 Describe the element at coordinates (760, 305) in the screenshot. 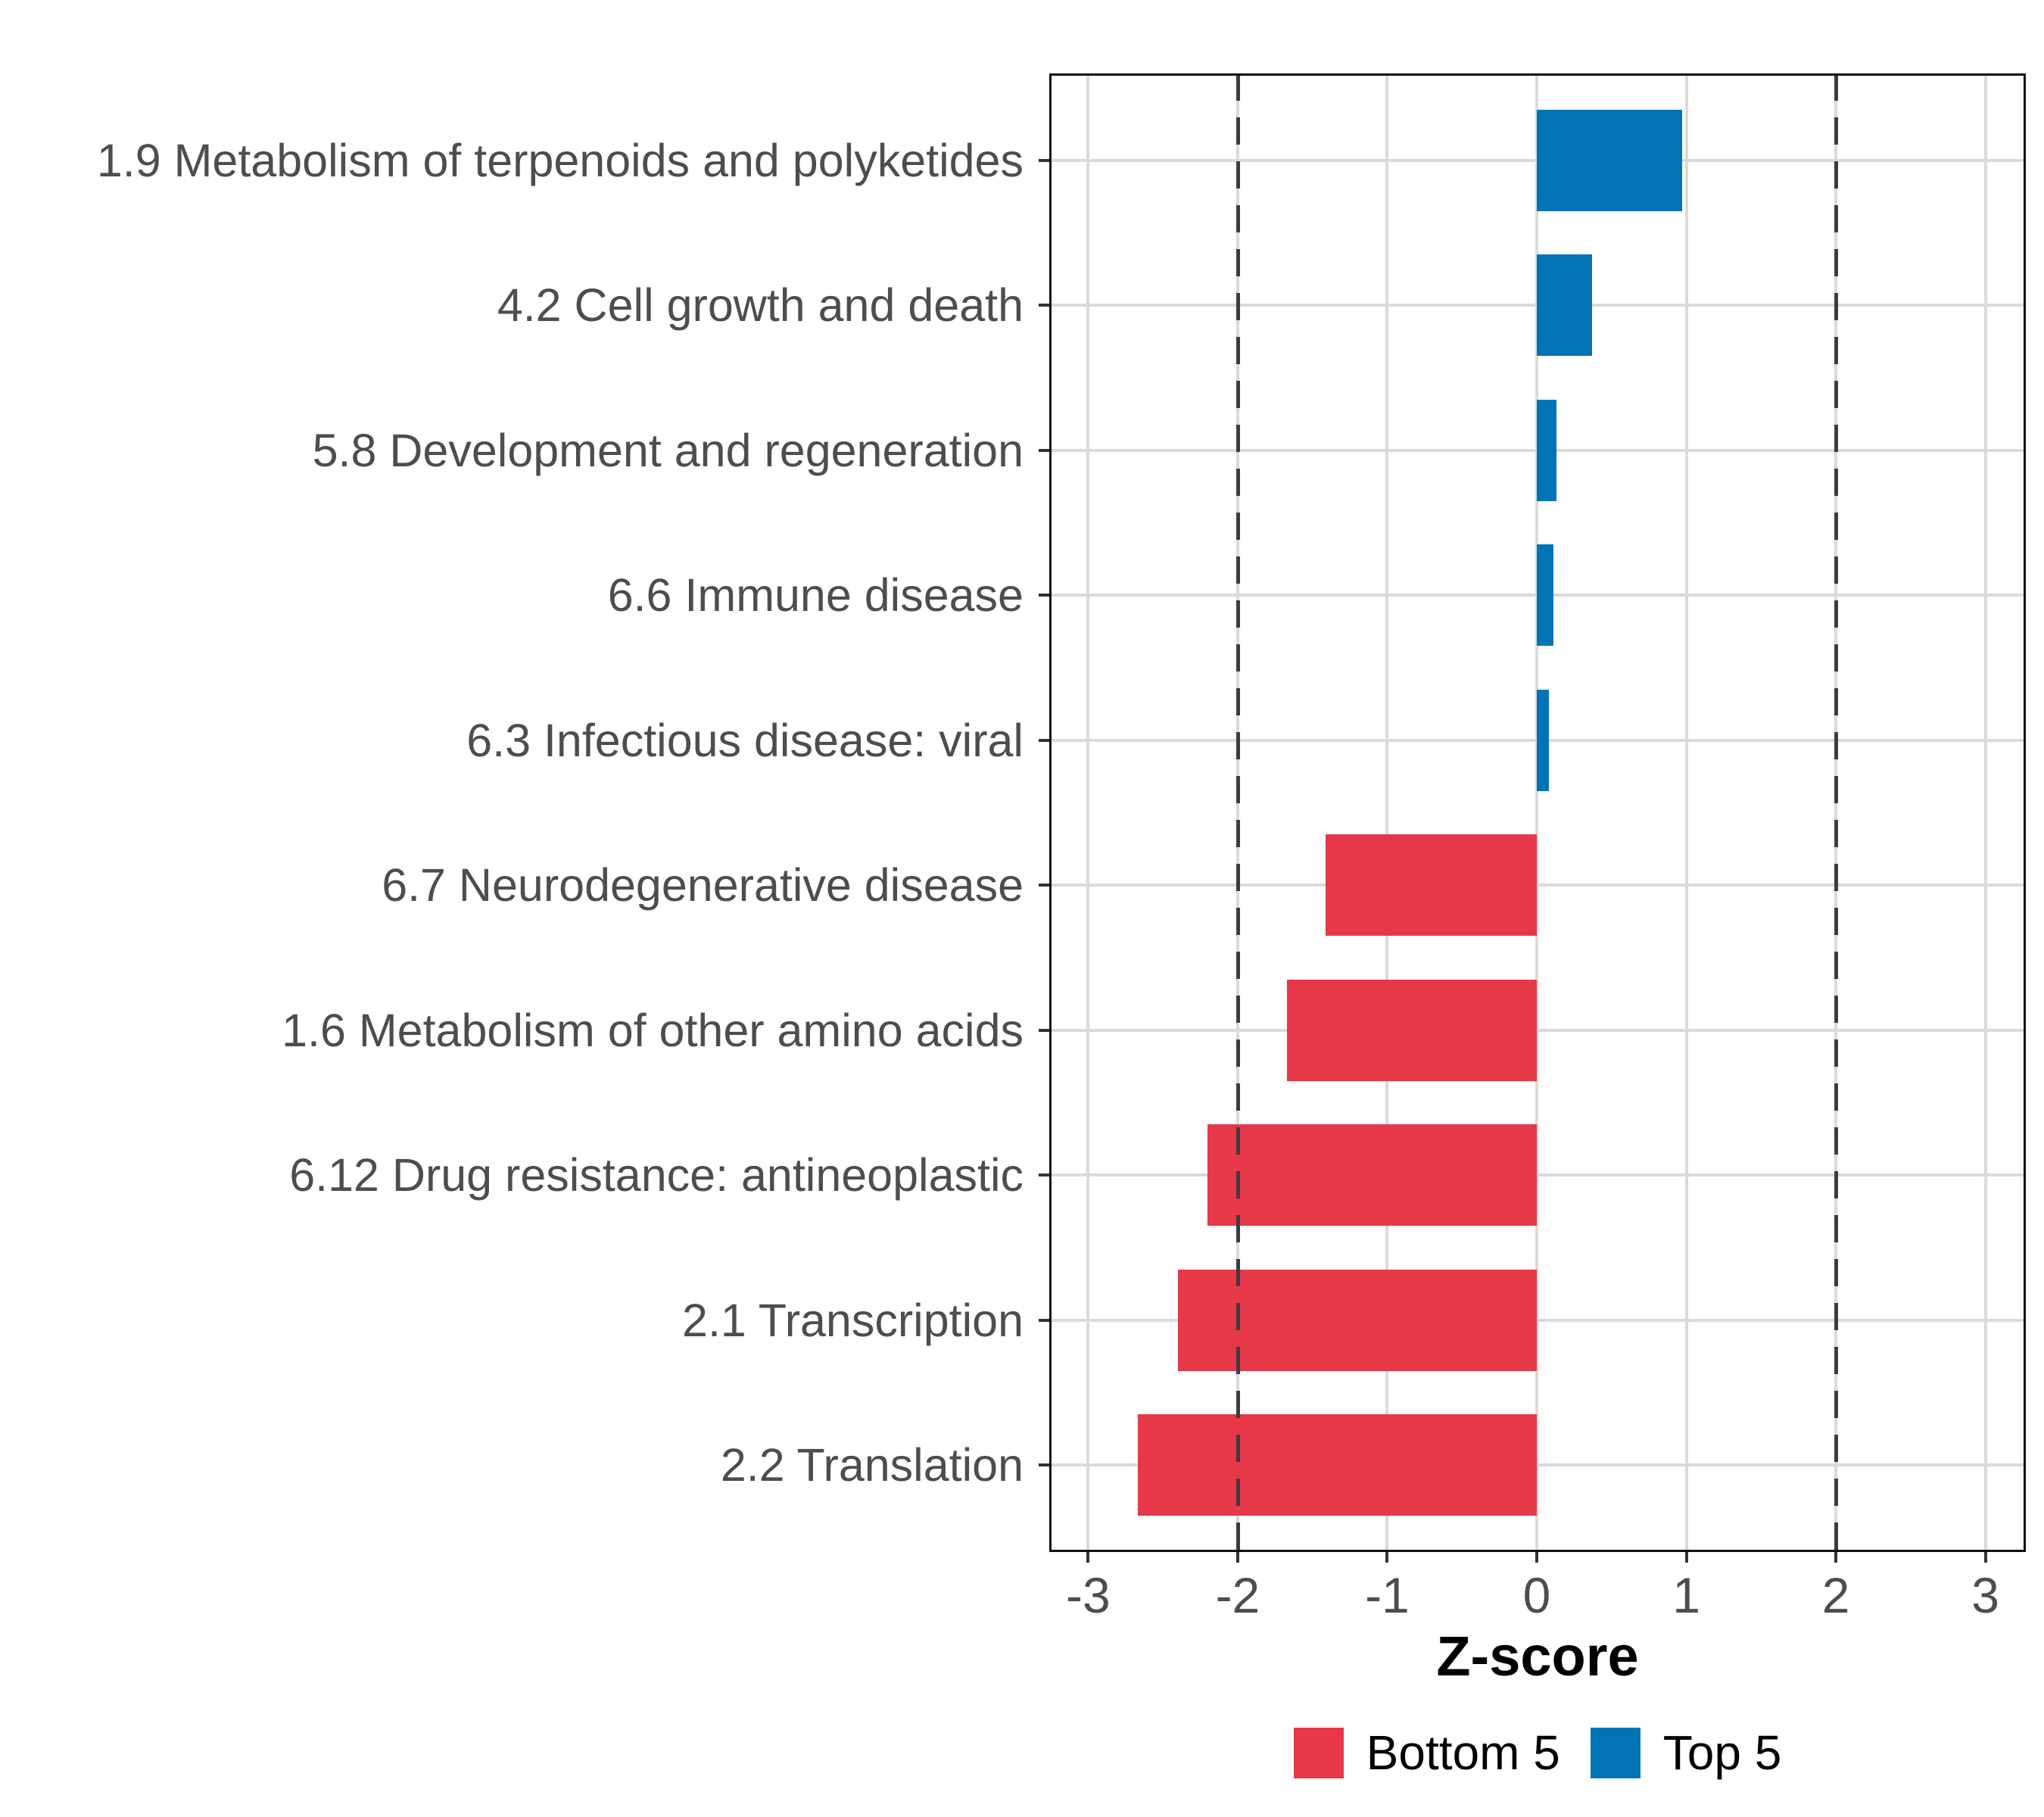

I see `y-axis-label: 4.2 Cell growth and death` at that location.